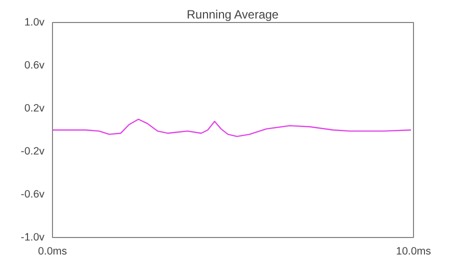  Describe the element at coordinates (33, 152) in the screenshot. I see `y-tick-label: -0.2v` at that location.